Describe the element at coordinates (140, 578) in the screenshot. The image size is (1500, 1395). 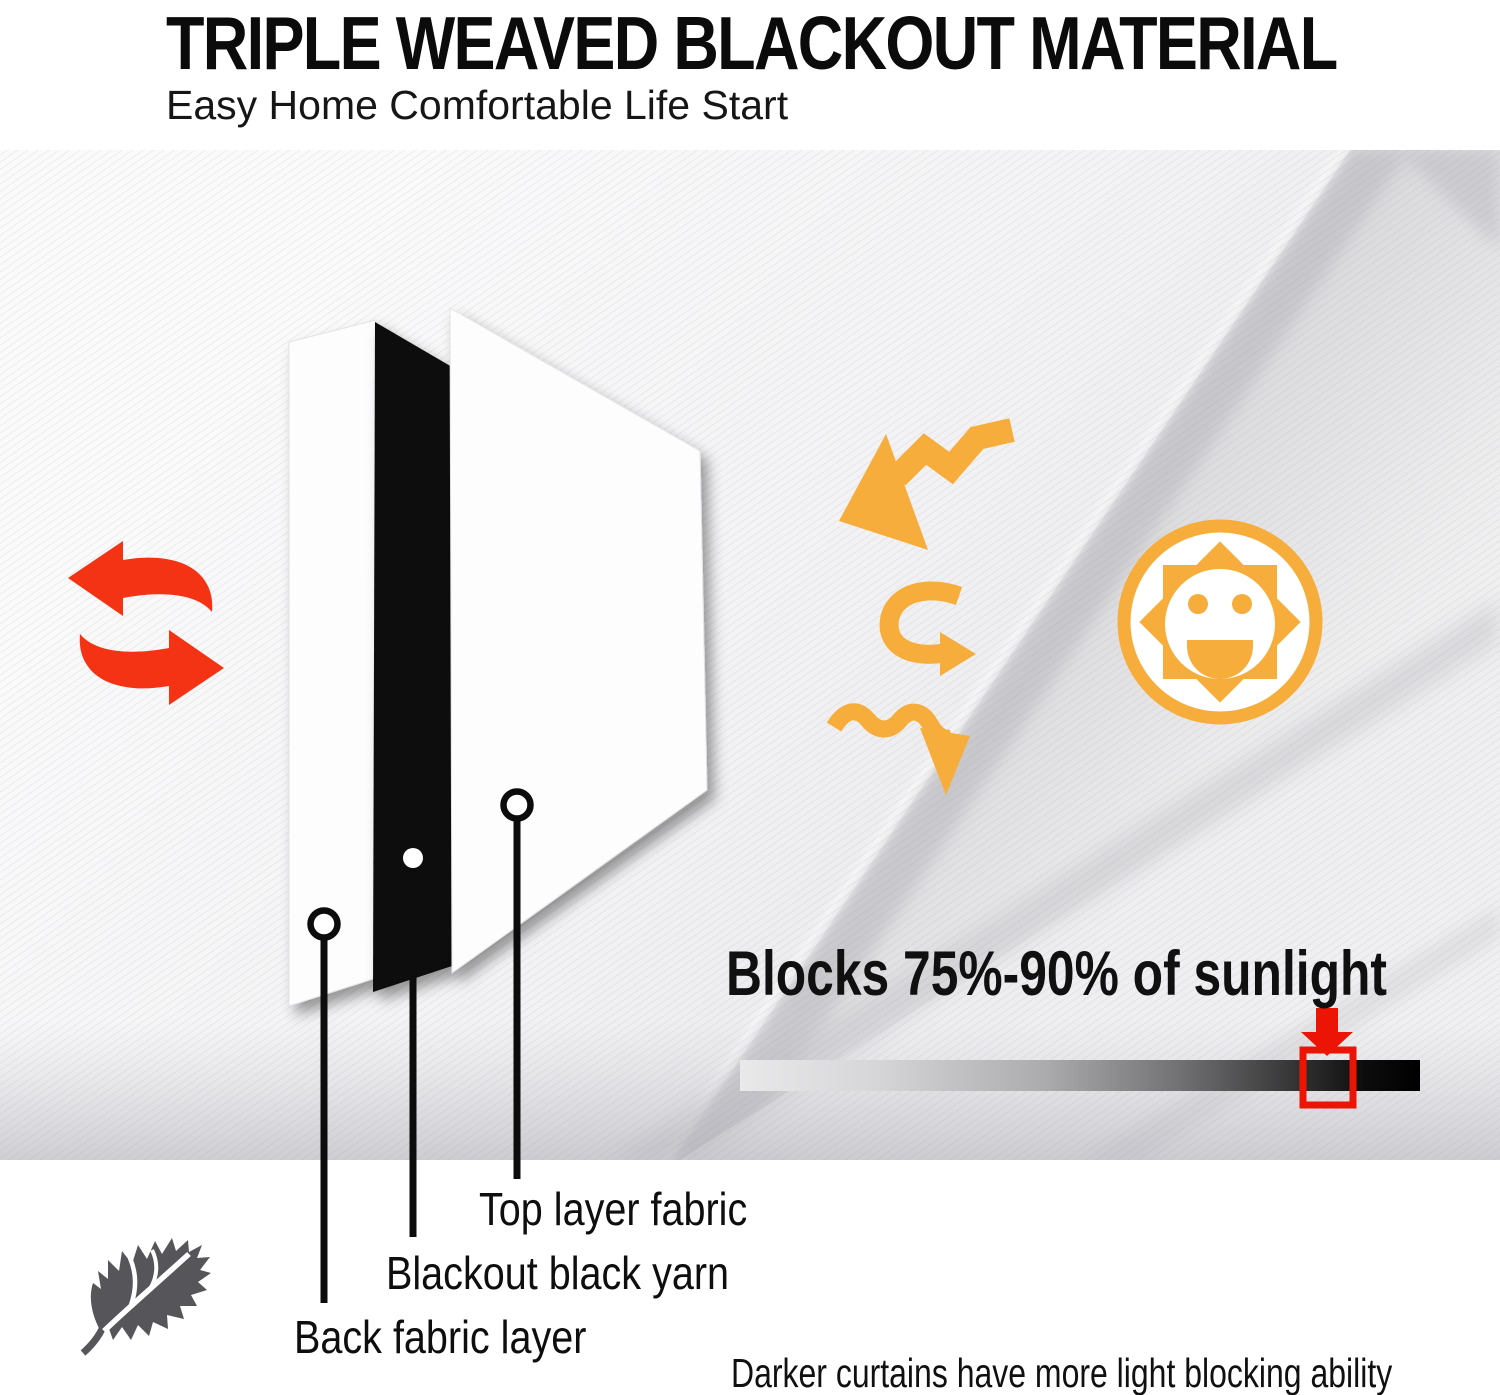
I see `left-arrow-icon` at that location.